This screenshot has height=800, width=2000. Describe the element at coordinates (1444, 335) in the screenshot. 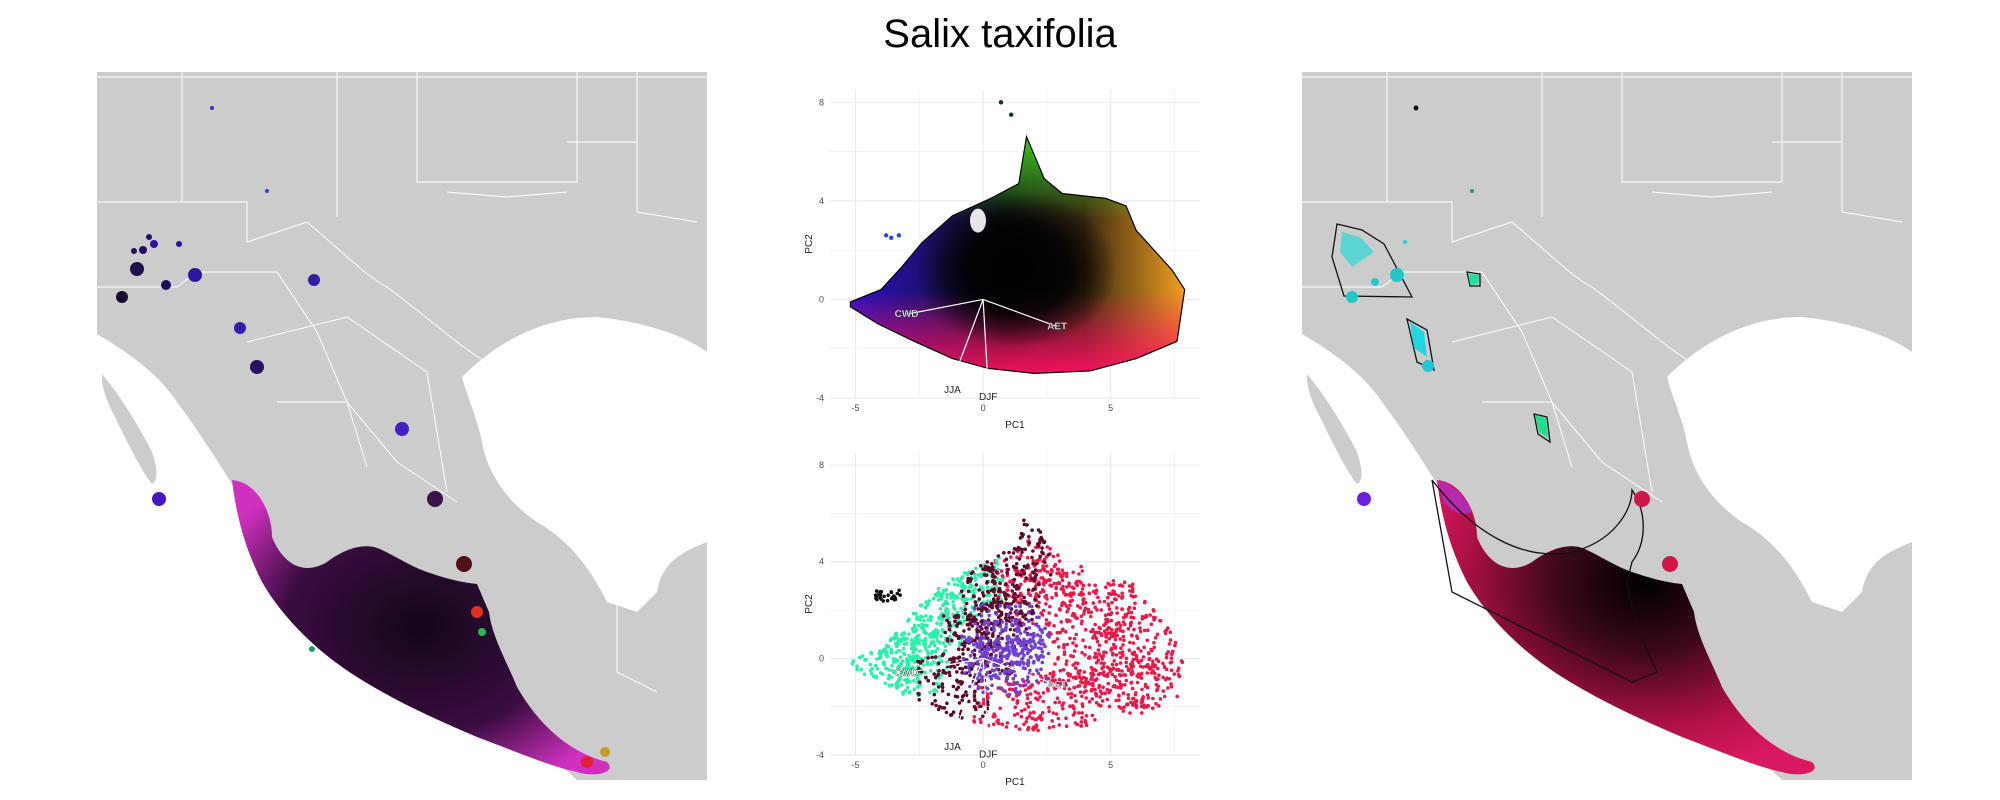

I see `hull-fills` at that location.